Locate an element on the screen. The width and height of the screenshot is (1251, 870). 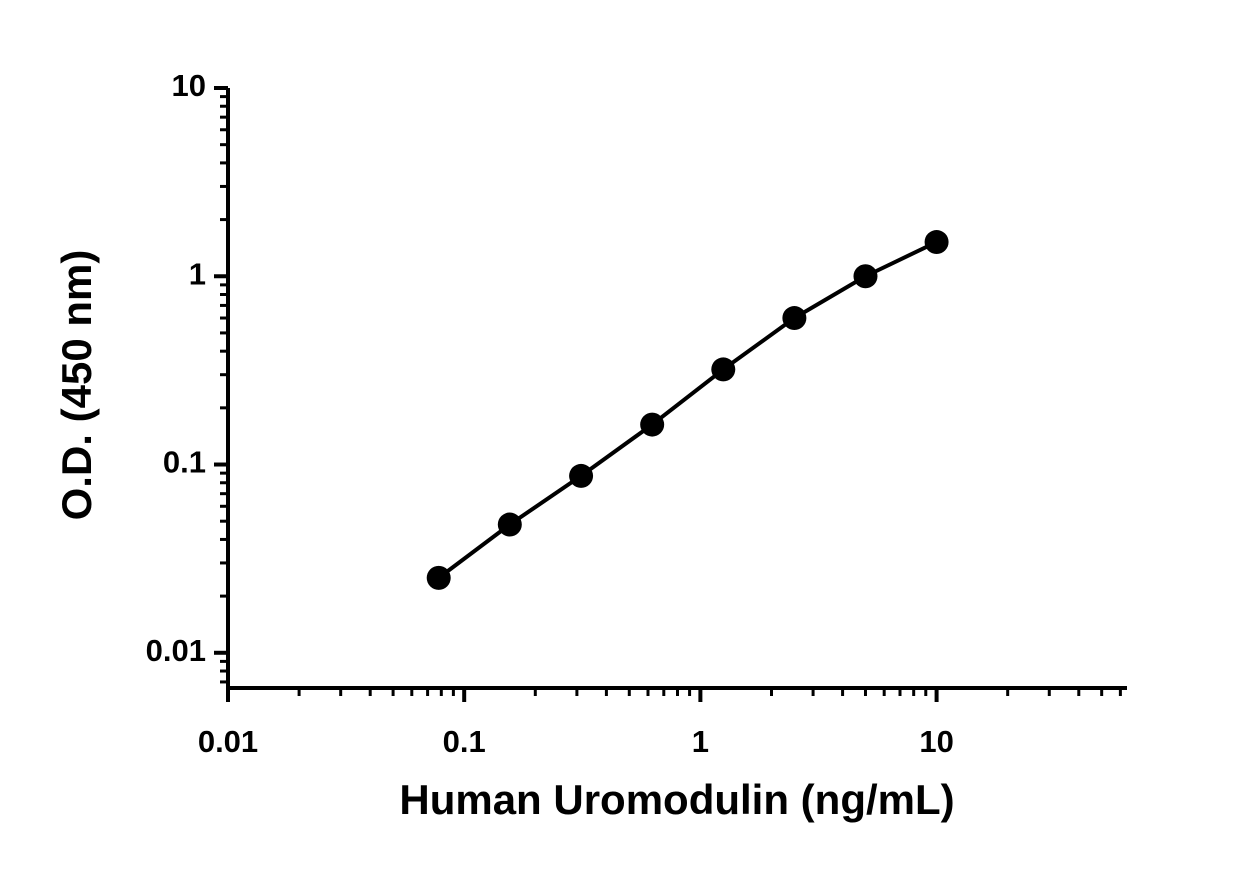
x-tick-label: 10 is located at coordinates (936, 741).